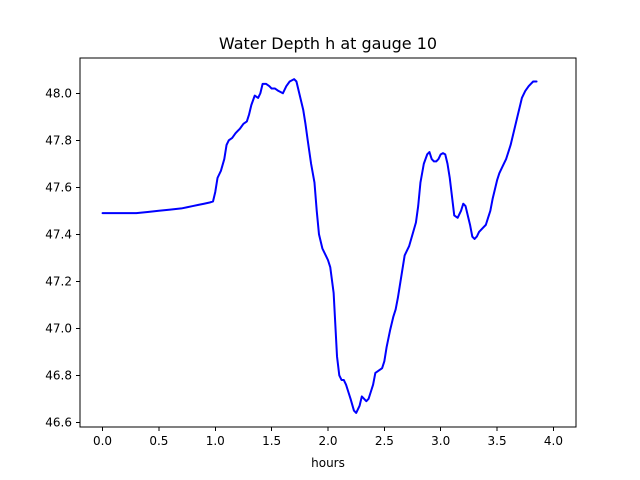  Describe the element at coordinates (497, 441) in the screenshot. I see `x-tick-label: 3.5` at that location.